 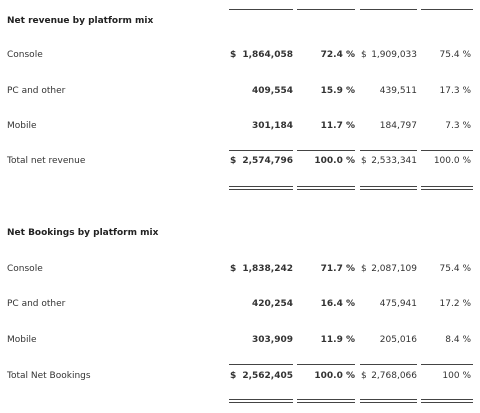 What do you see at coordinates (267, 161) in the screenshot?
I see `total-value-current: 2,574,796` at bounding box center [267, 161].